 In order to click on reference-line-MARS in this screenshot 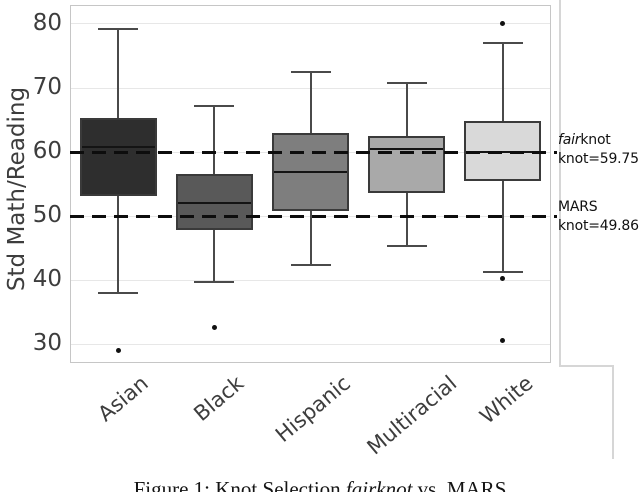, I will do `click(313, 216)`.